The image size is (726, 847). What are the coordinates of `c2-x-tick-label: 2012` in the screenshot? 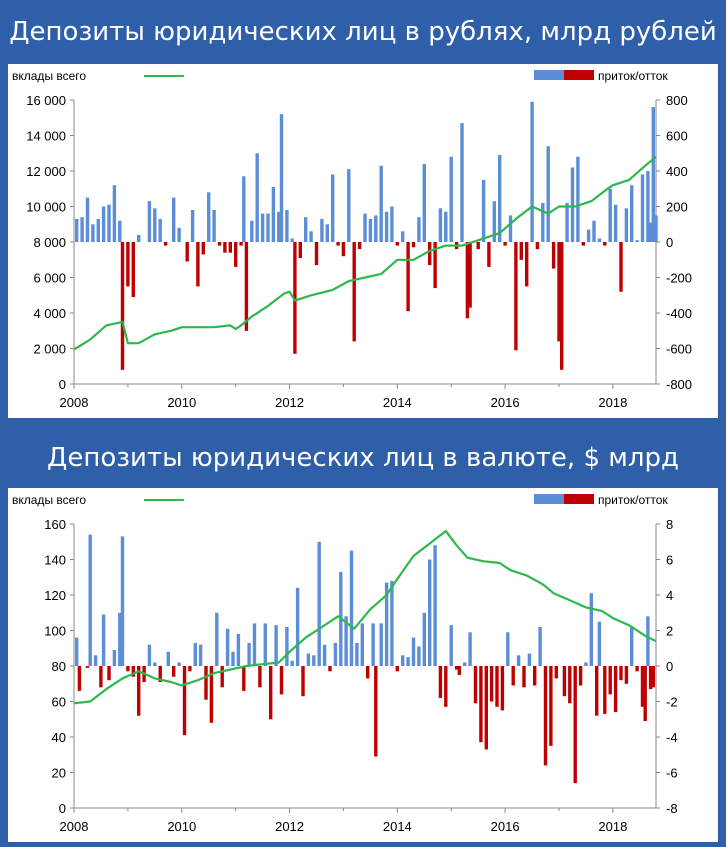 It's located at (289, 826).